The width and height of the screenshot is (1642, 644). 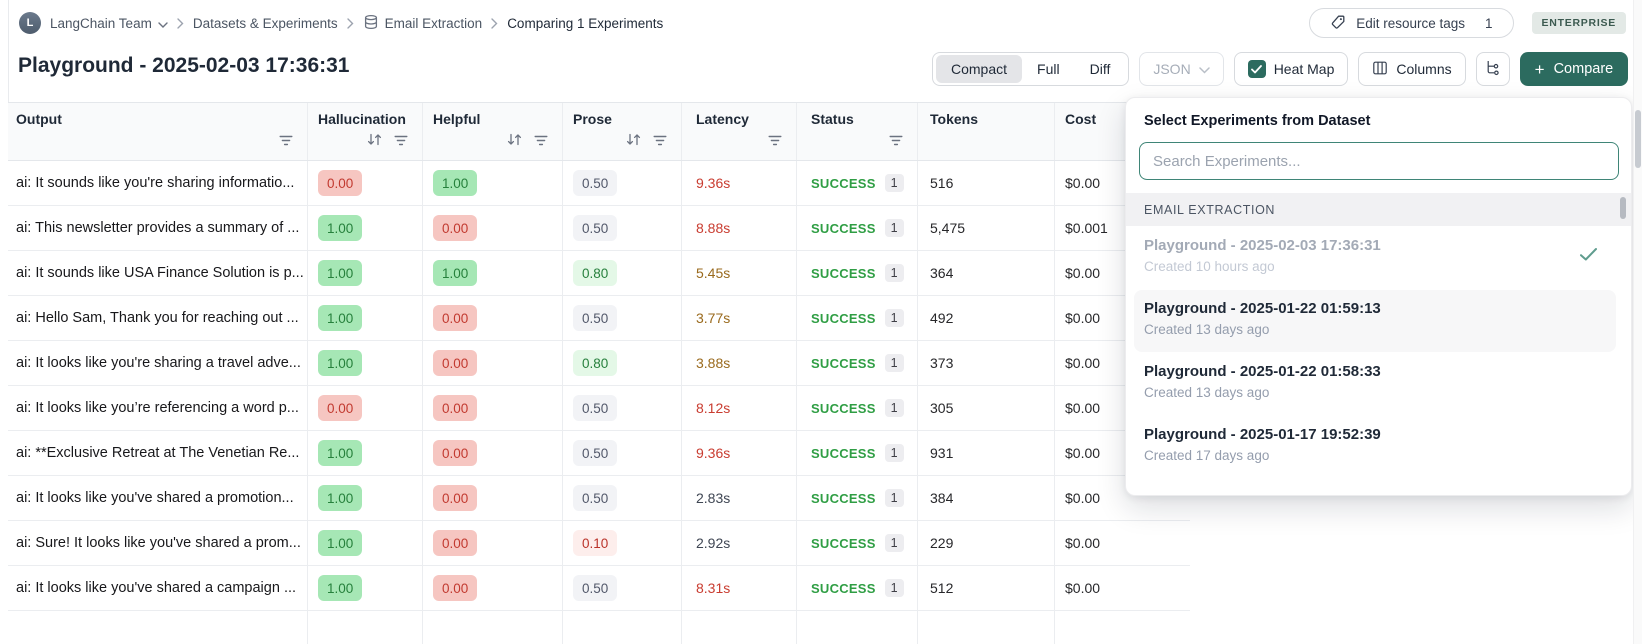 What do you see at coordinates (365, 131) in the screenshot?
I see `column-header-hallucination: Hallucination` at bounding box center [365, 131].